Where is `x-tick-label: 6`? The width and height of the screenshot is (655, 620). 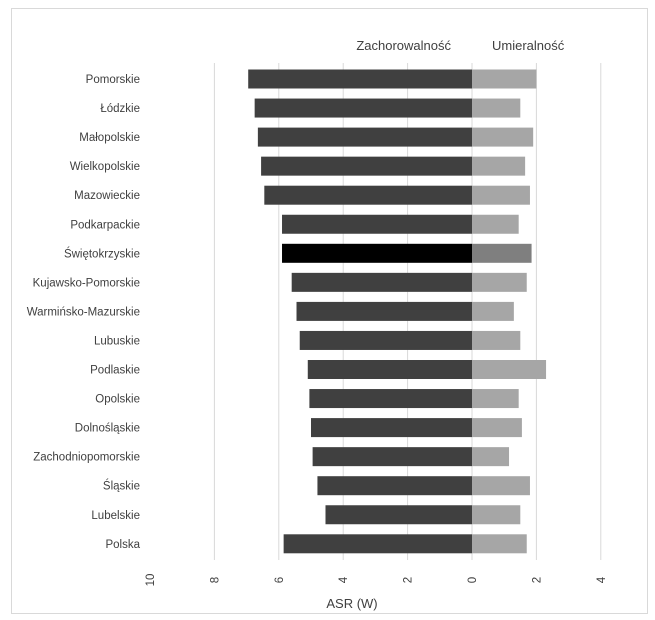 x-tick-label: 6 is located at coordinates (280, 580).